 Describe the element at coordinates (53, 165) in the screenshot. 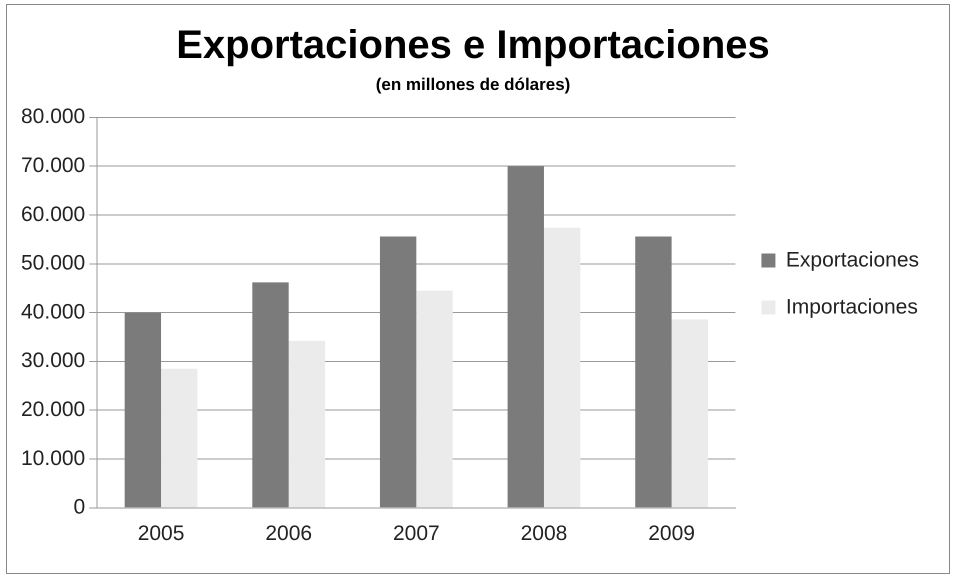

I see `y-tick-label: 70.000` at that location.